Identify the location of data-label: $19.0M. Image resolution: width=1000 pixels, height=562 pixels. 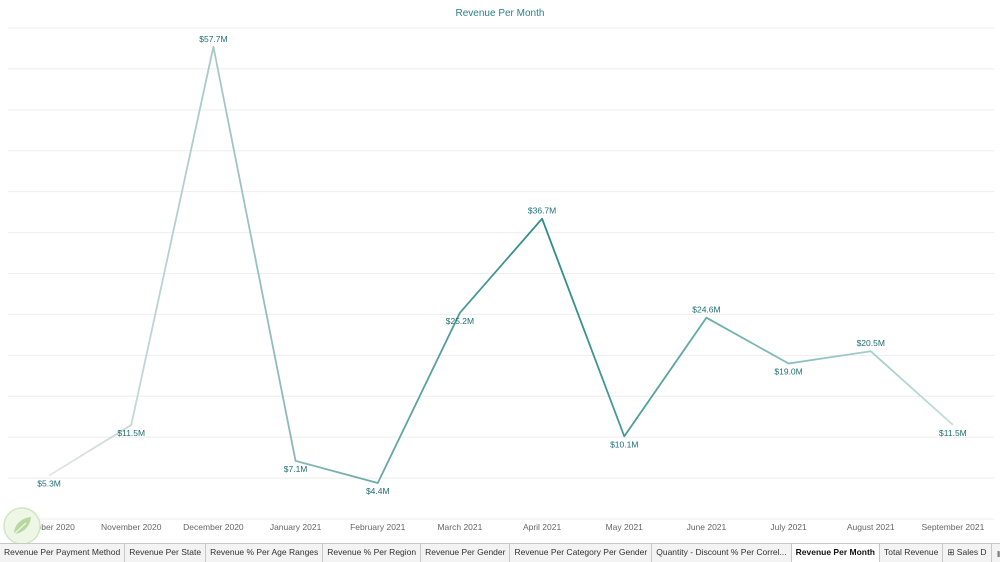
(788, 372).